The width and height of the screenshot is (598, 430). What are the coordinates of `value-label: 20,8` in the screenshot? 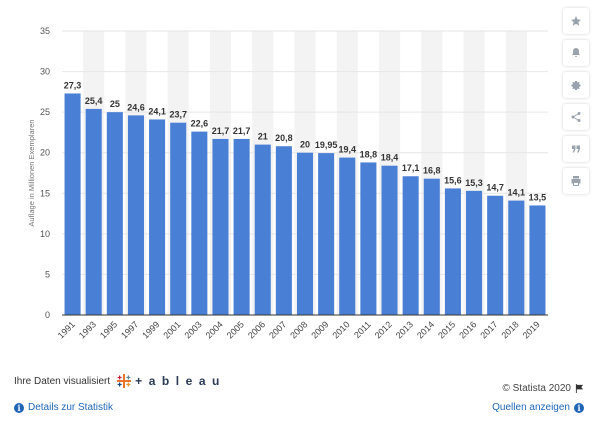 It's located at (284, 138).